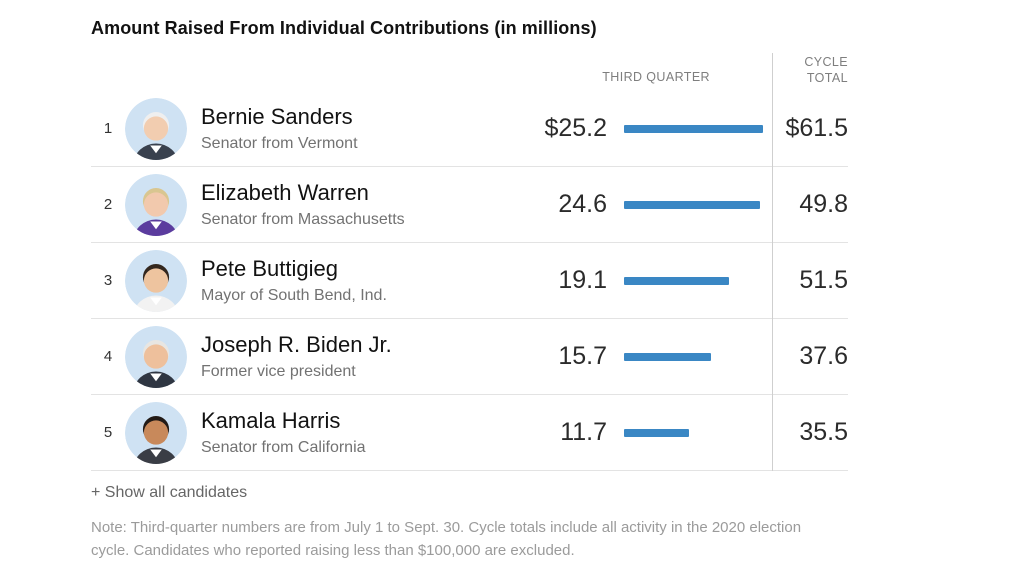 This screenshot has height=578, width=1024. I want to click on third-quarter-value: 24.6, so click(582, 204).